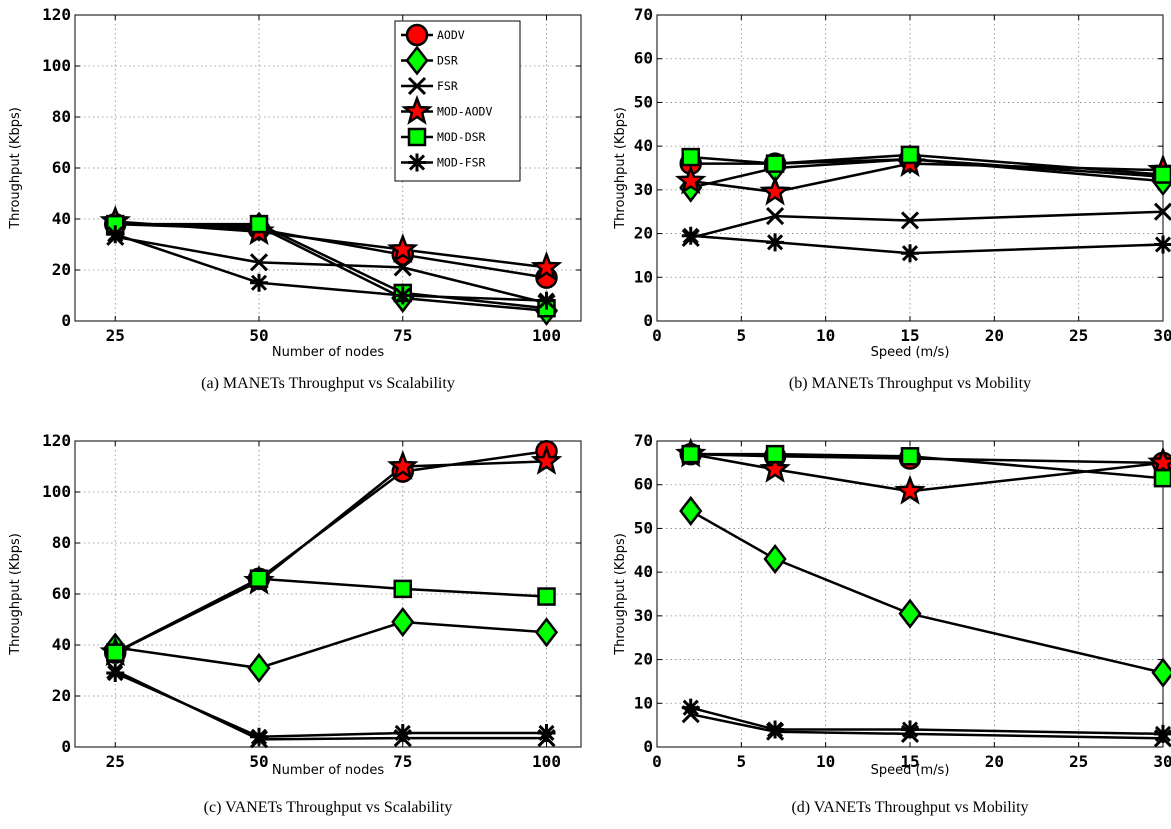 The height and width of the screenshot is (829, 1171). Describe the element at coordinates (330, 551) in the screenshot. I see `series-line-aodv` at that location.